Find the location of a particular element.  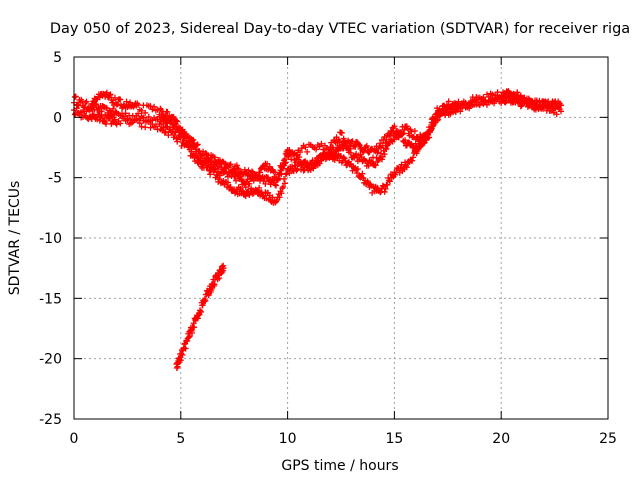

x-tick-label: 0 is located at coordinates (74, 439).